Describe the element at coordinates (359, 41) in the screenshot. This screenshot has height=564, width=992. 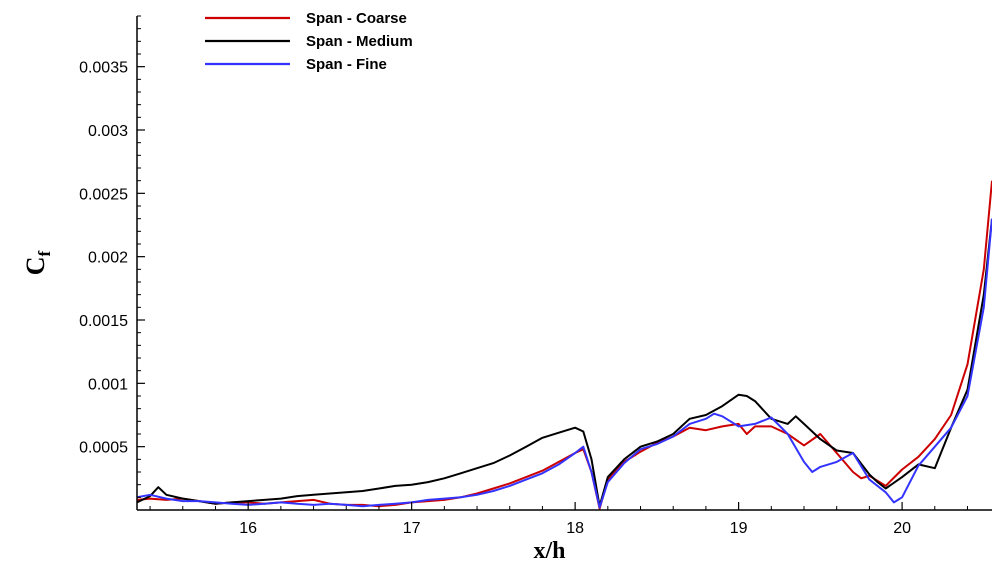
I see `legend-label-2: Span - Medium` at that location.